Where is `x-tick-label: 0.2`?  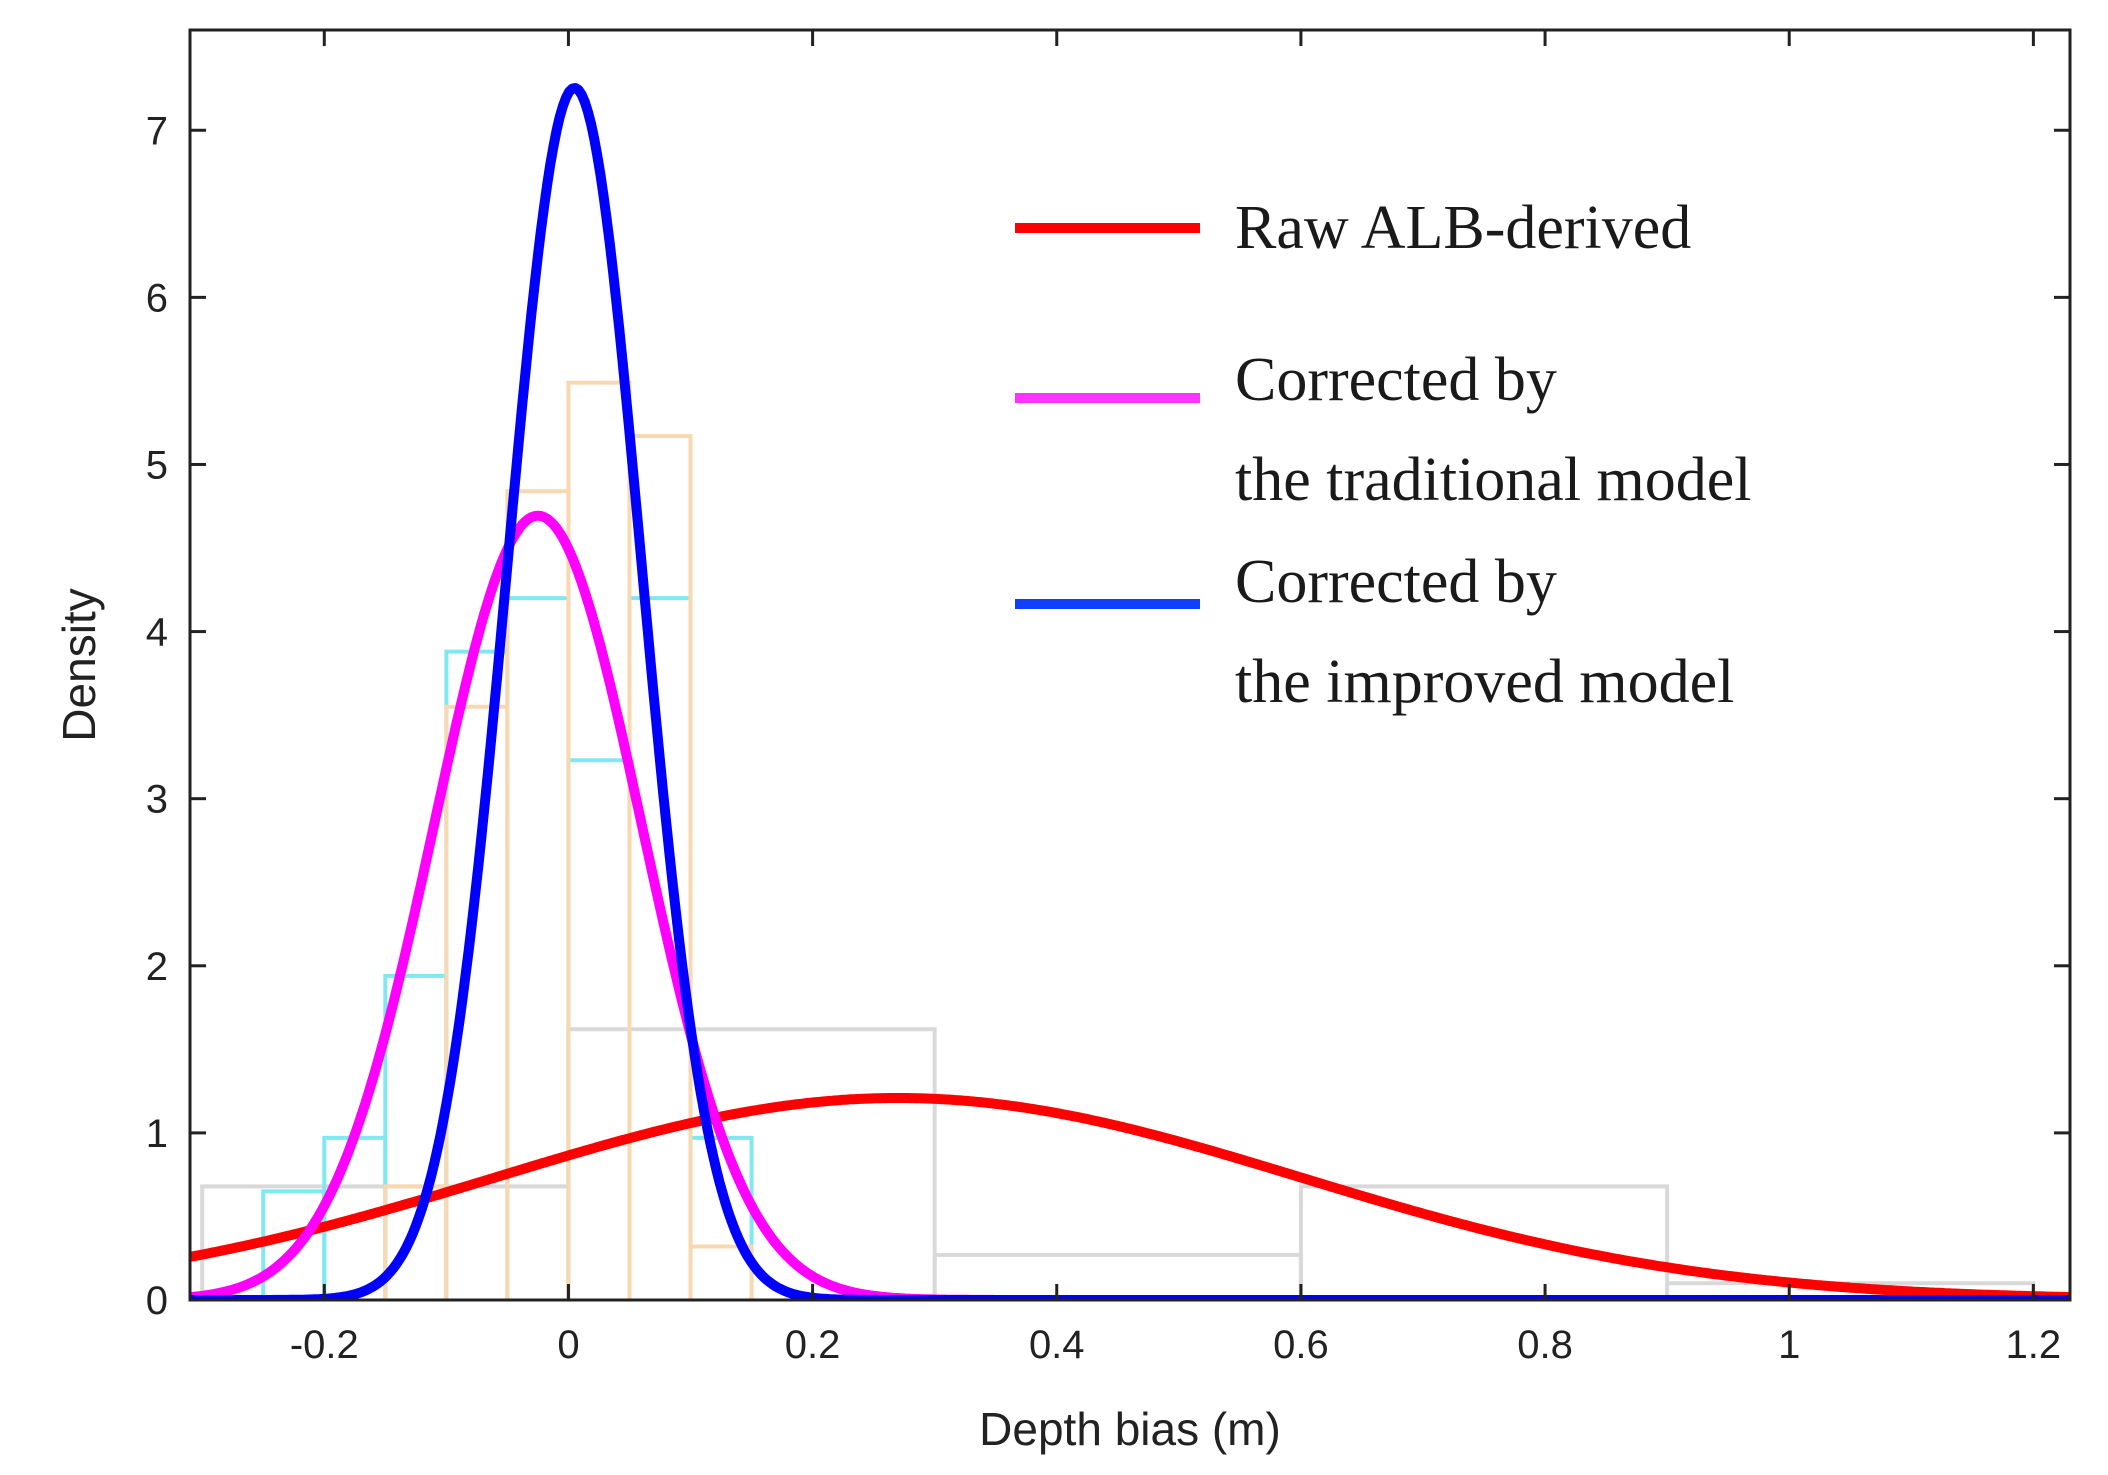
x-tick-label: 0.2 is located at coordinates (813, 1345).